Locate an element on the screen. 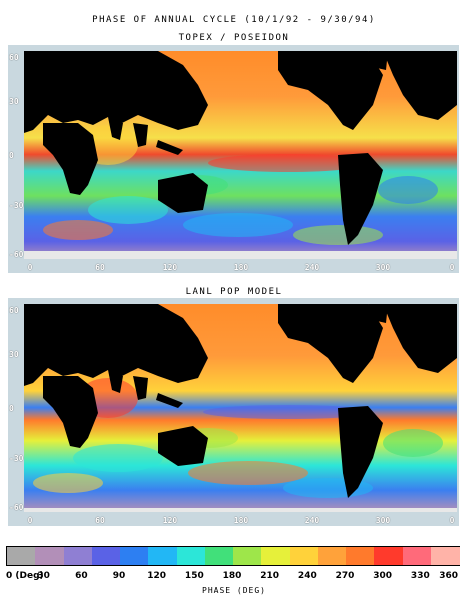 The width and height of the screenshot is (468, 600). colorbar-tick-label: 270 is located at coordinates (345, 576).